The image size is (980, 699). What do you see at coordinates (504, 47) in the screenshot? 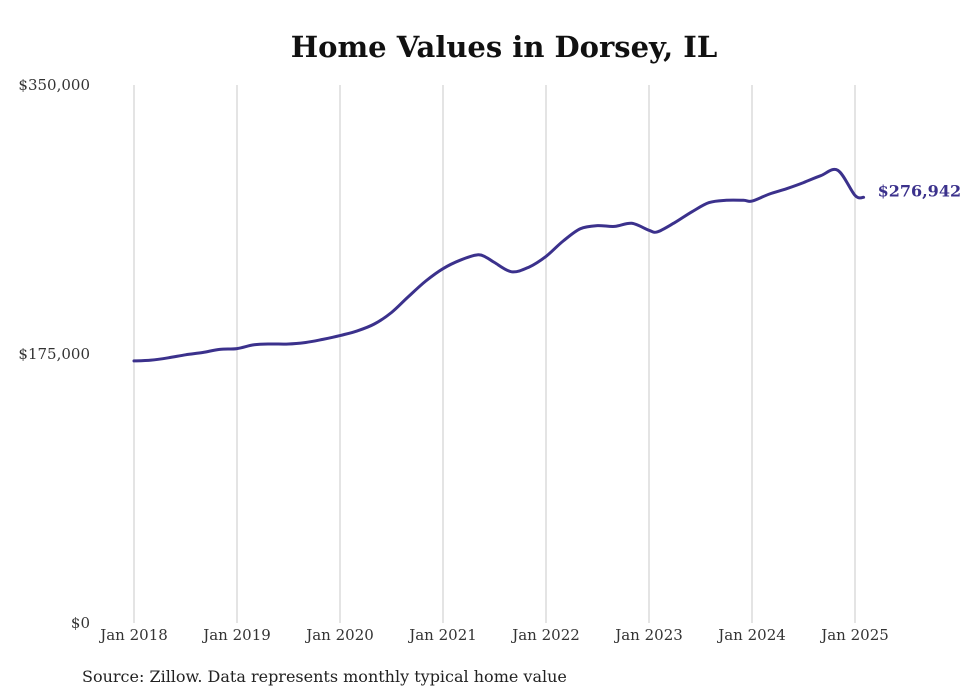
I see `chart-title: Home Values in Dorsey, IL` at bounding box center [504, 47].